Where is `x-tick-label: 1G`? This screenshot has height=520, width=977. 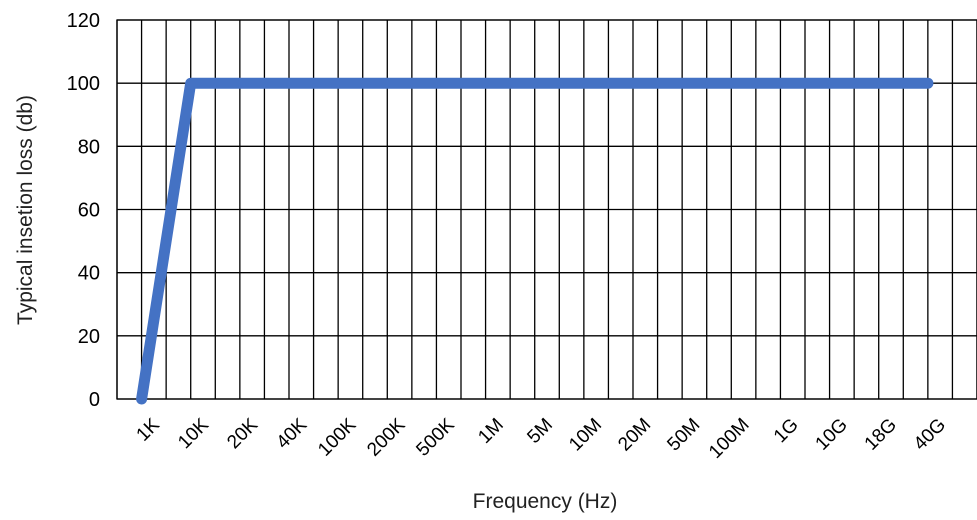 x-tick-label: 1G is located at coordinates (786, 430).